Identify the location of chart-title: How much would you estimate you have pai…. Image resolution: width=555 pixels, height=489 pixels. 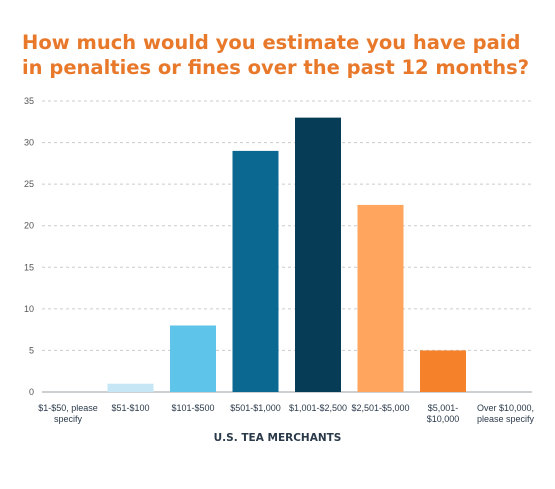
(276, 55).